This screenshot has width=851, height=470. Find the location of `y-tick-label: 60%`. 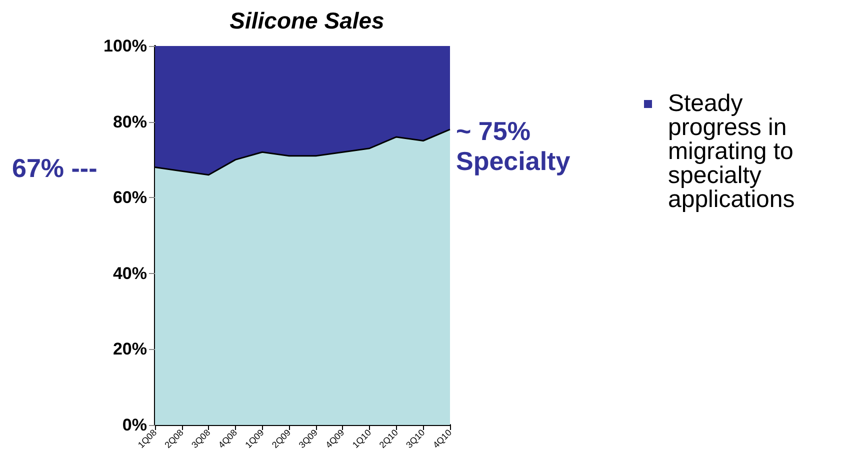

y-tick-label: 60% is located at coordinates (129, 198).